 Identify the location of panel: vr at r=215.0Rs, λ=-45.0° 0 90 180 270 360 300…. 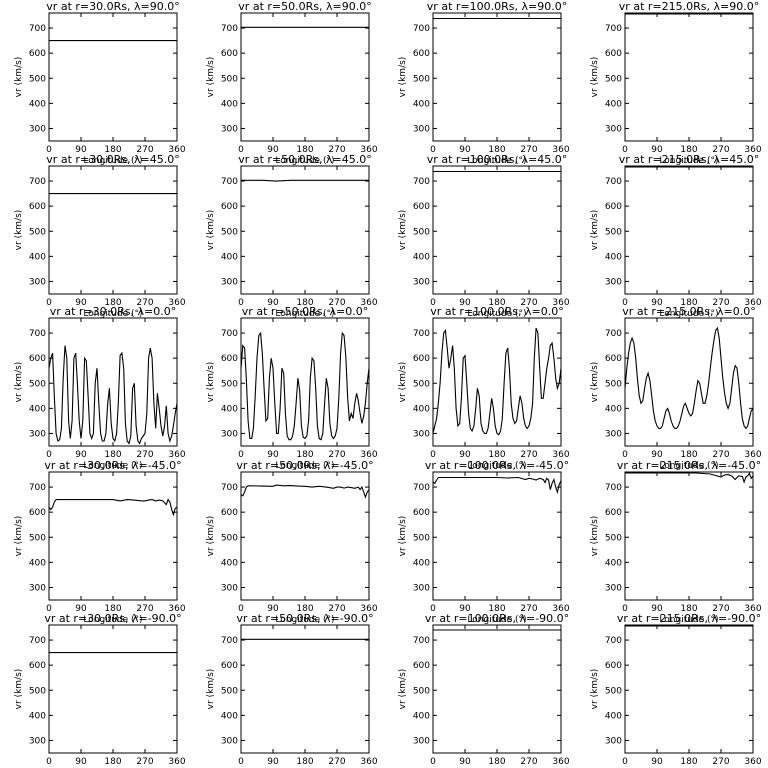
(676, 542).